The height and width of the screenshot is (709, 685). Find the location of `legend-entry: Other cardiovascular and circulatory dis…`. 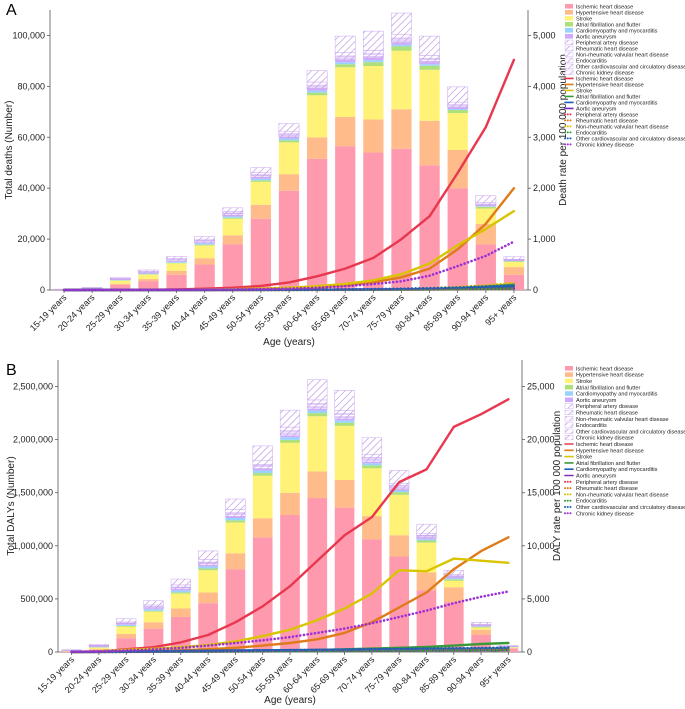

legend-entry: Other cardiovascular and circulatory dis… is located at coordinates (630, 432).